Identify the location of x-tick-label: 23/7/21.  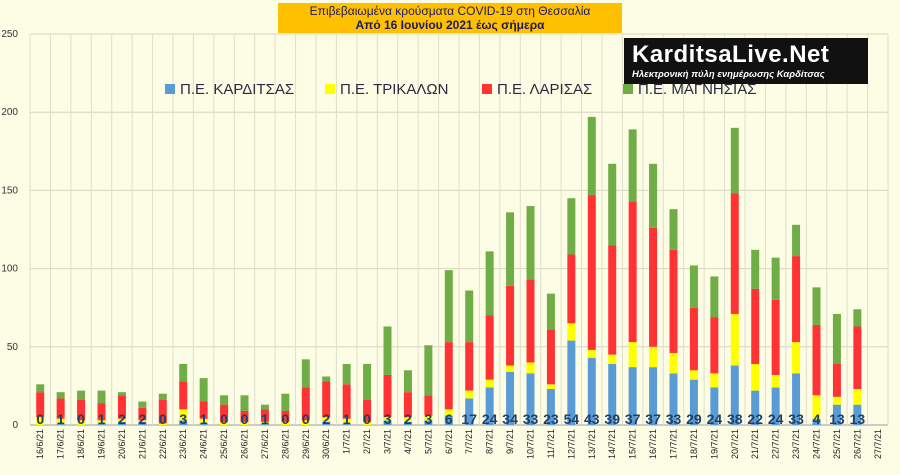
(796, 444).